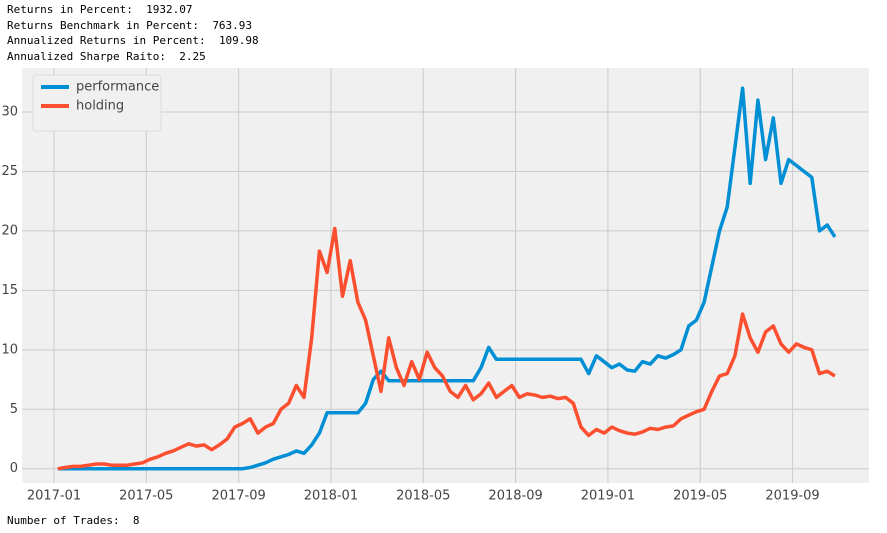 This screenshot has width=887, height=533. I want to click on stat-line: Annualized Sharpe Raito: 2.25, so click(106, 56).